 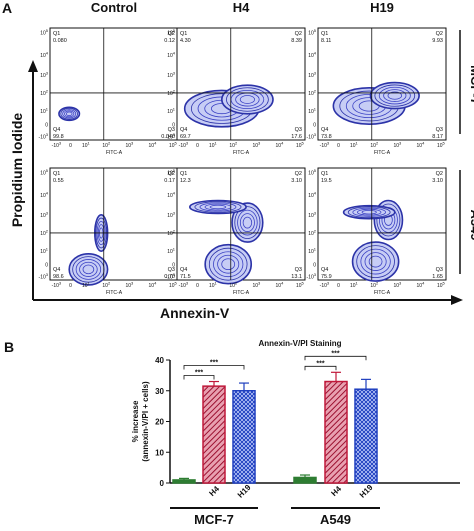 What do you see at coordinates (296, 41) in the screenshot?
I see `quadrant-value: 8.39` at bounding box center [296, 41].